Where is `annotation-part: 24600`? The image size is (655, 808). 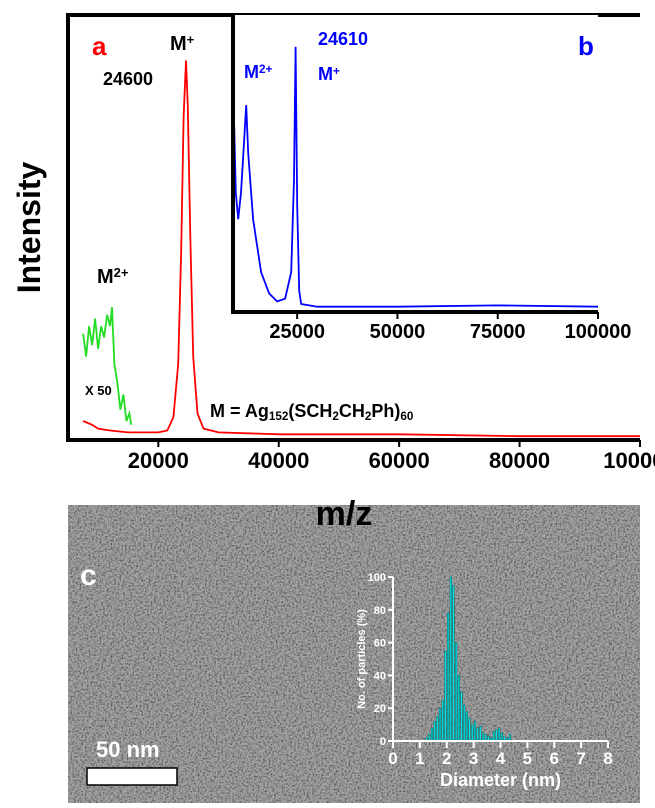 annotation-part: 24600 is located at coordinates (128, 79).